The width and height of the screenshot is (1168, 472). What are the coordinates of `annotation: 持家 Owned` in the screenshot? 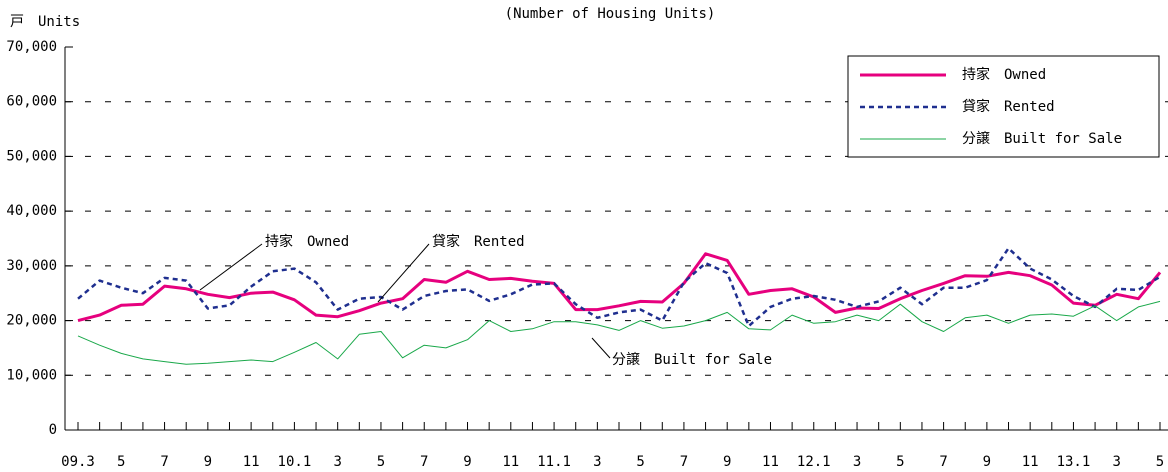 It's located at (307, 241).